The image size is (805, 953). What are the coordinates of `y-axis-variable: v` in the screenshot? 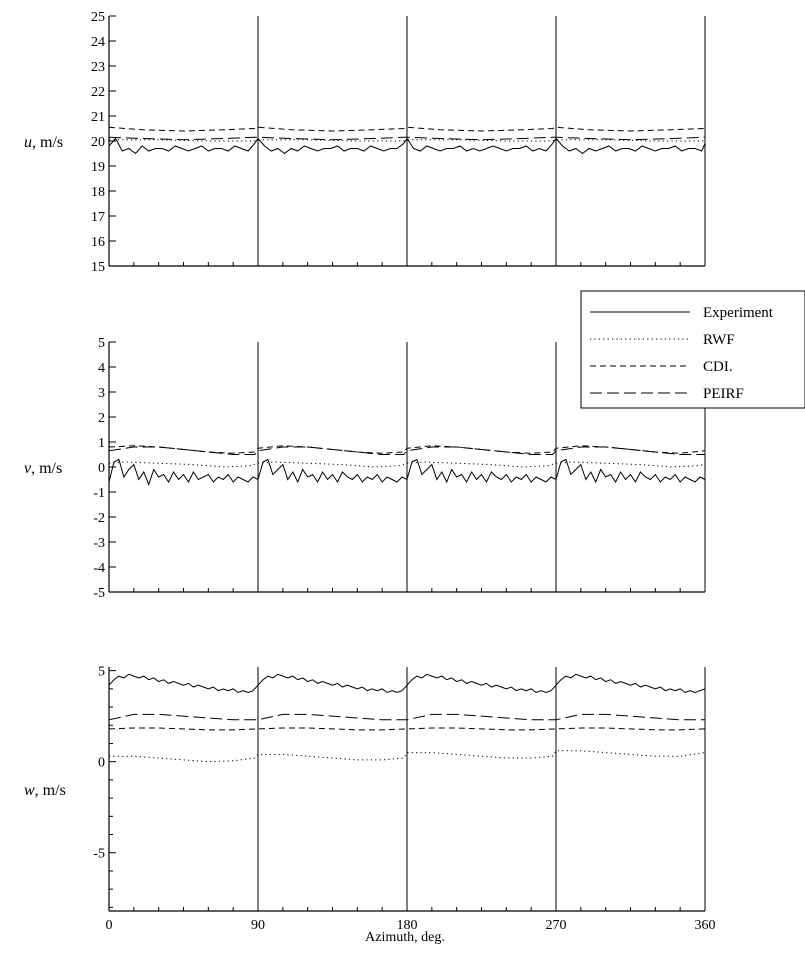 It's located at (28, 468).